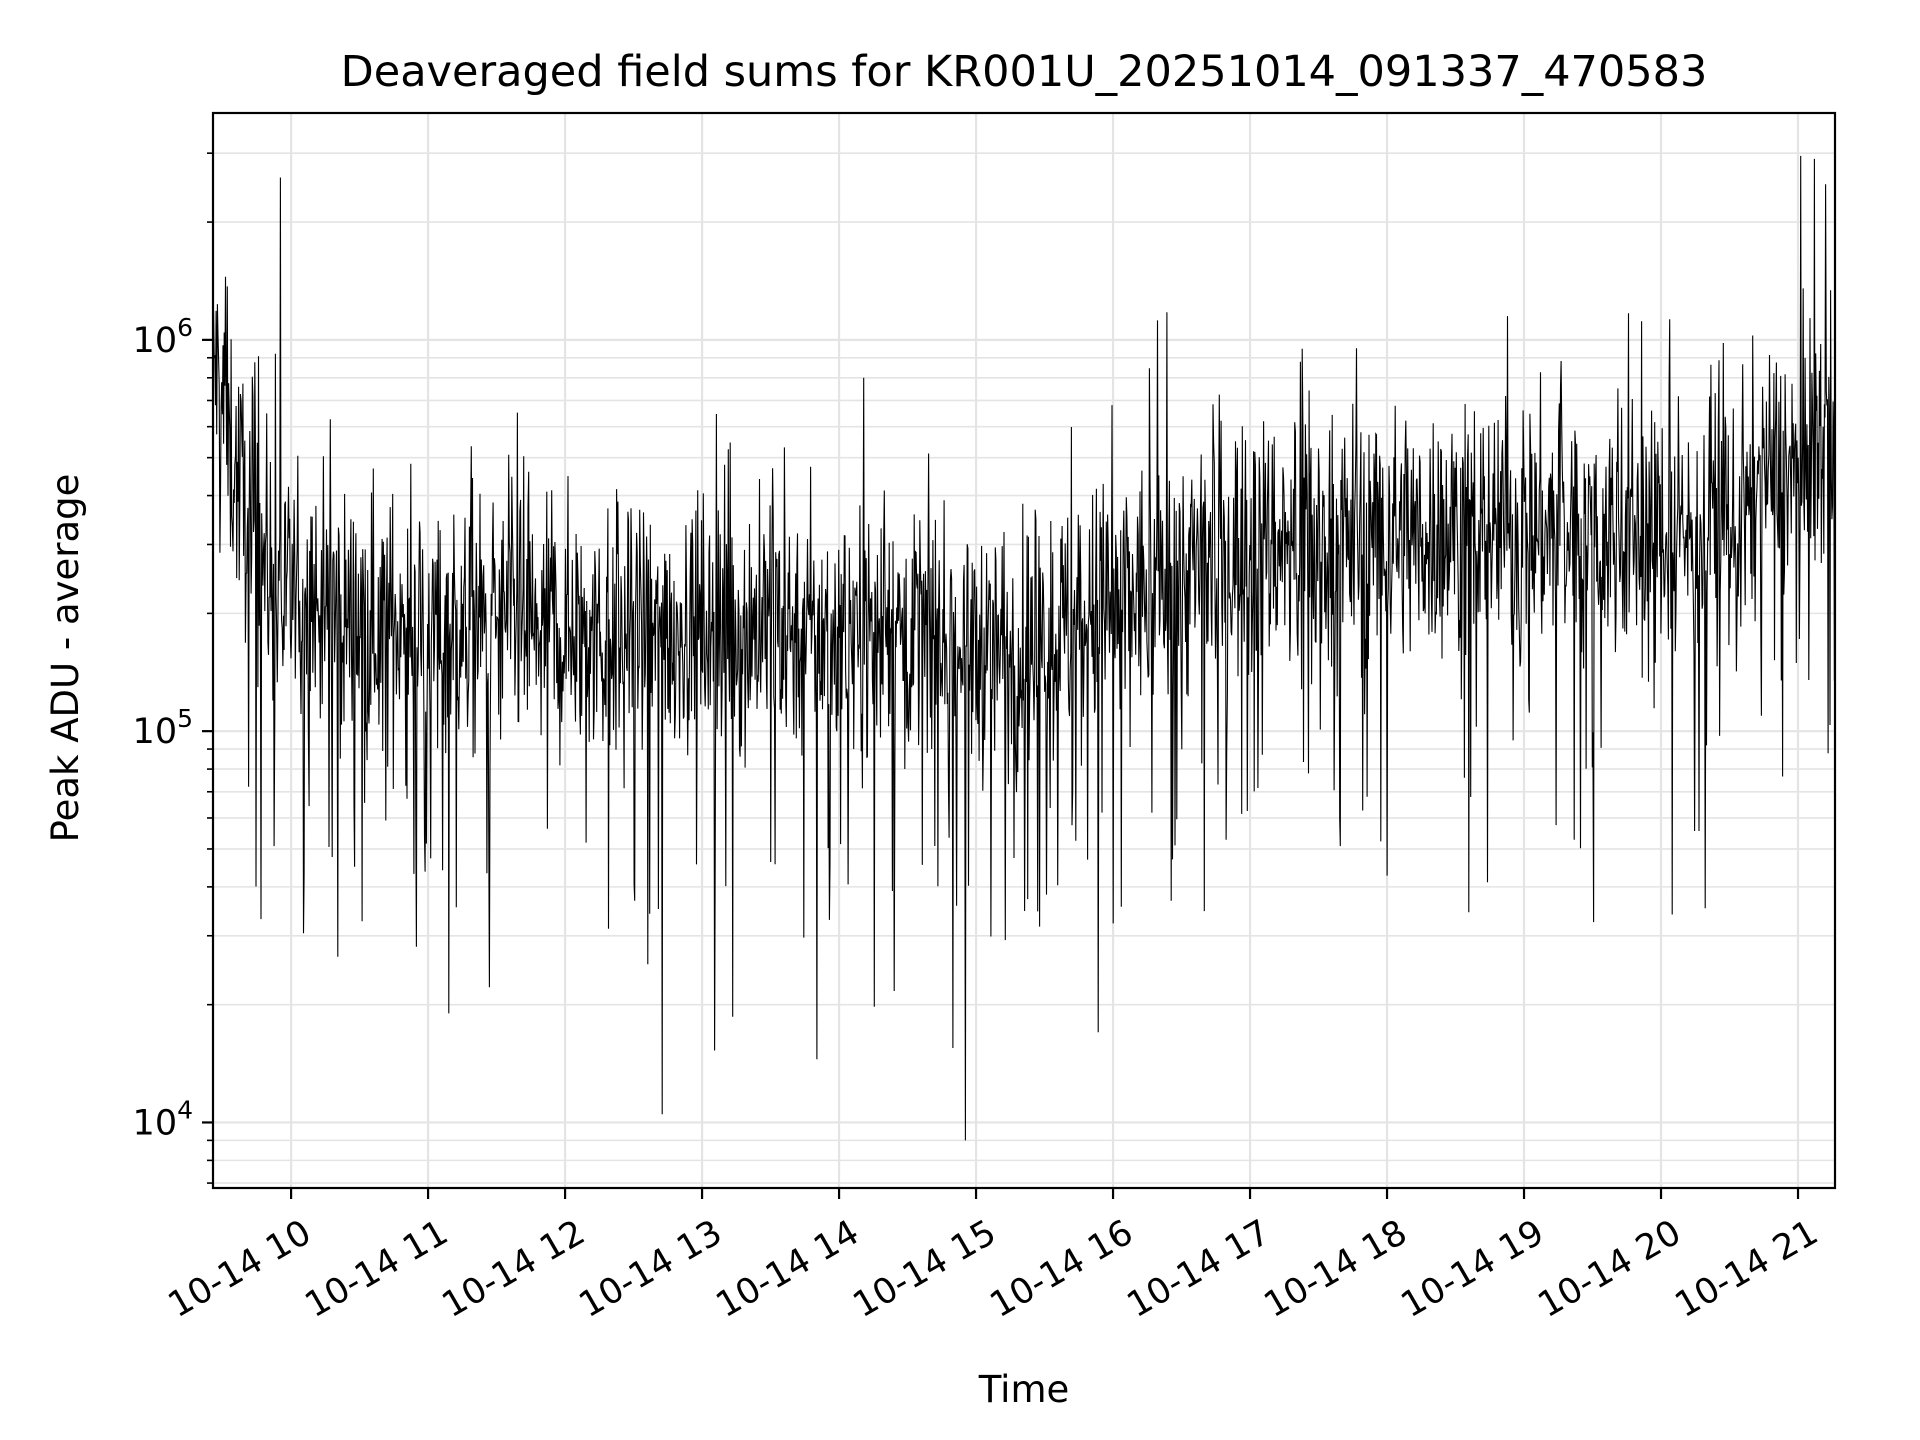 Image resolution: width=1920 pixels, height=1440 pixels. What do you see at coordinates (163, 337) in the screenshot?
I see `y-tick-label: 10⁶` at bounding box center [163, 337].